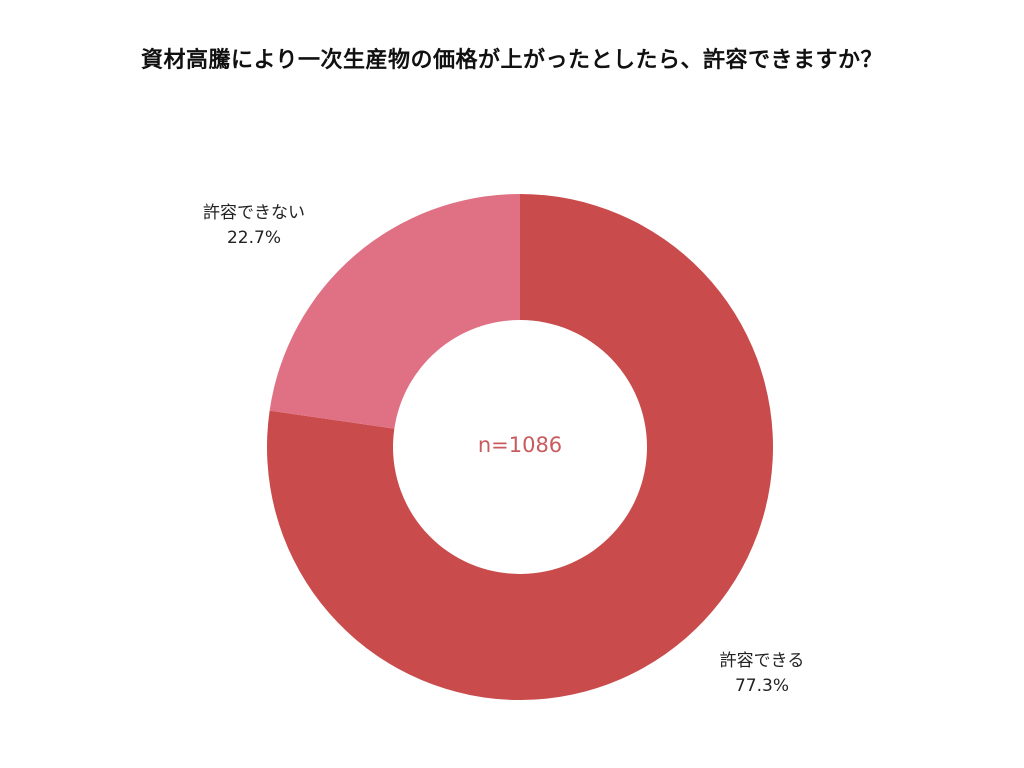  What do you see at coordinates (762, 661) in the screenshot?
I see `slice-label-1: 許容できる` at bounding box center [762, 661].